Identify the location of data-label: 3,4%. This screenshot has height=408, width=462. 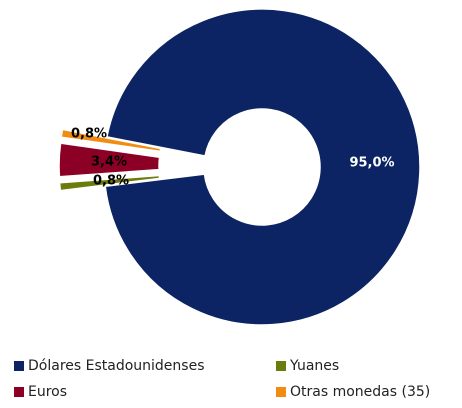
(109, 162).